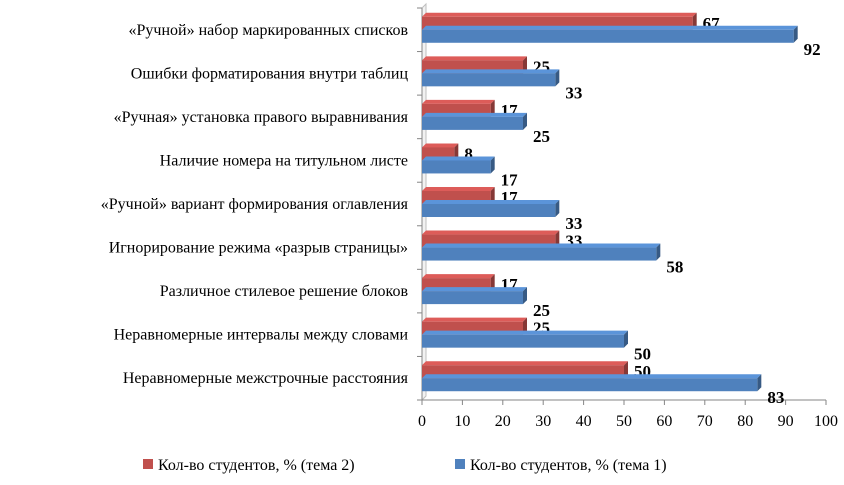 The width and height of the screenshot is (844, 485). What do you see at coordinates (256, 465) in the screenshot?
I see `legend-label: Кол-во студентов, % (тема 2)` at bounding box center [256, 465].